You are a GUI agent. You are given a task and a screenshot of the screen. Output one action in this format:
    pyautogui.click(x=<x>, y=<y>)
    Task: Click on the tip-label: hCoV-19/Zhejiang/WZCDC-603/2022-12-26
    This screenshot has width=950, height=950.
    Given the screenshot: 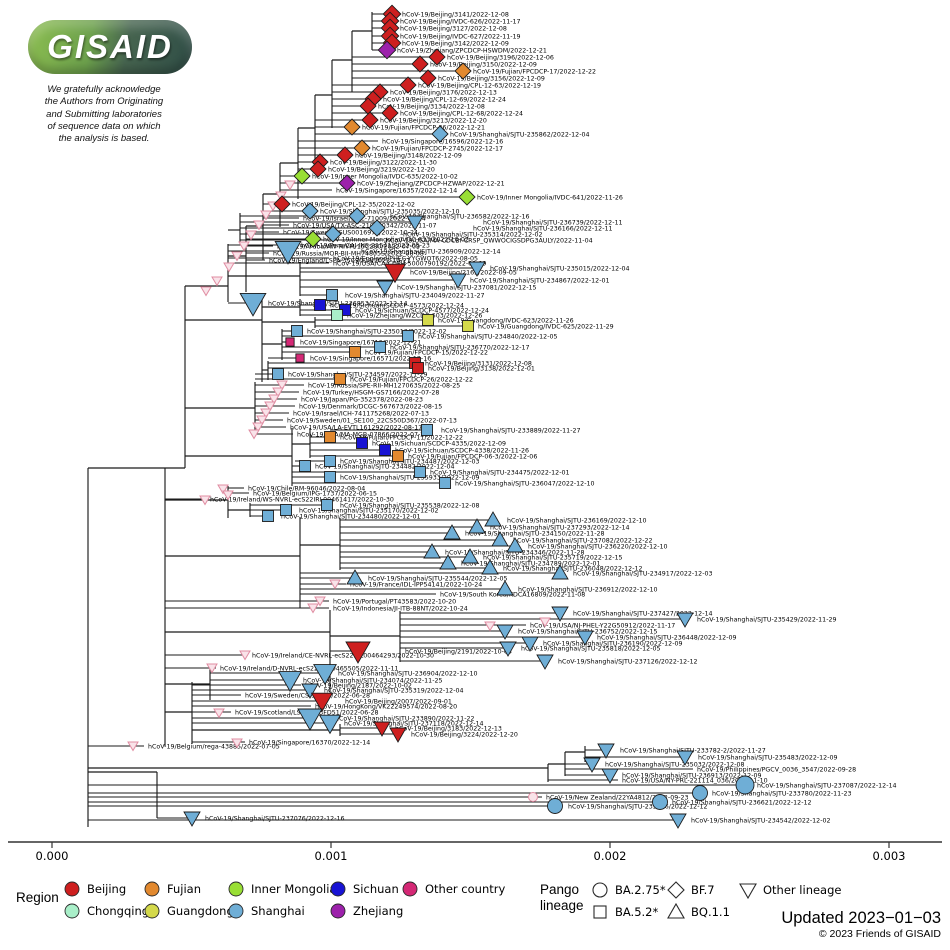 What is the action you would take?
    pyautogui.click(x=414, y=315)
    